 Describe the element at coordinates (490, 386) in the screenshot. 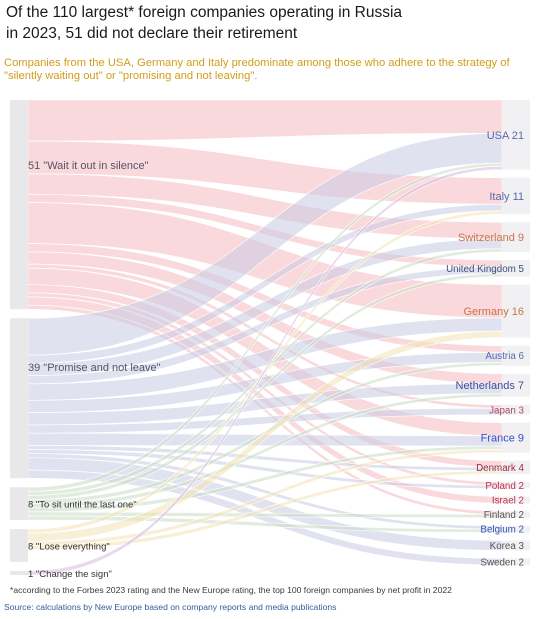

I see `target-label-netherlands: Netherlands 7` at that location.